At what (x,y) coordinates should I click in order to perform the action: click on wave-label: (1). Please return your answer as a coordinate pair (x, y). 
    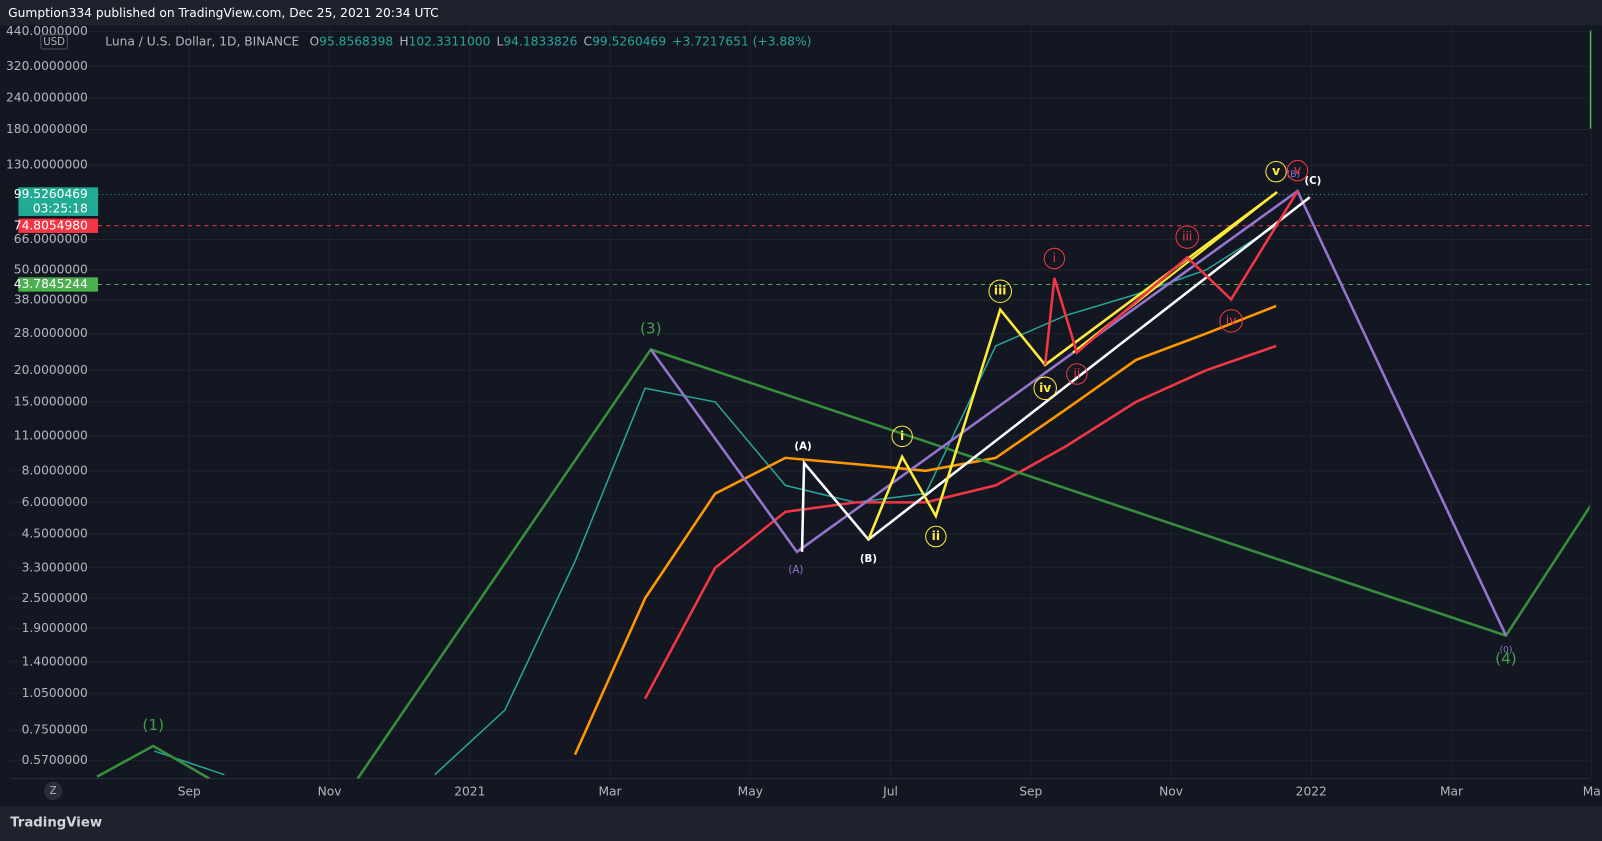
    Looking at the image, I should click on (153, 725).